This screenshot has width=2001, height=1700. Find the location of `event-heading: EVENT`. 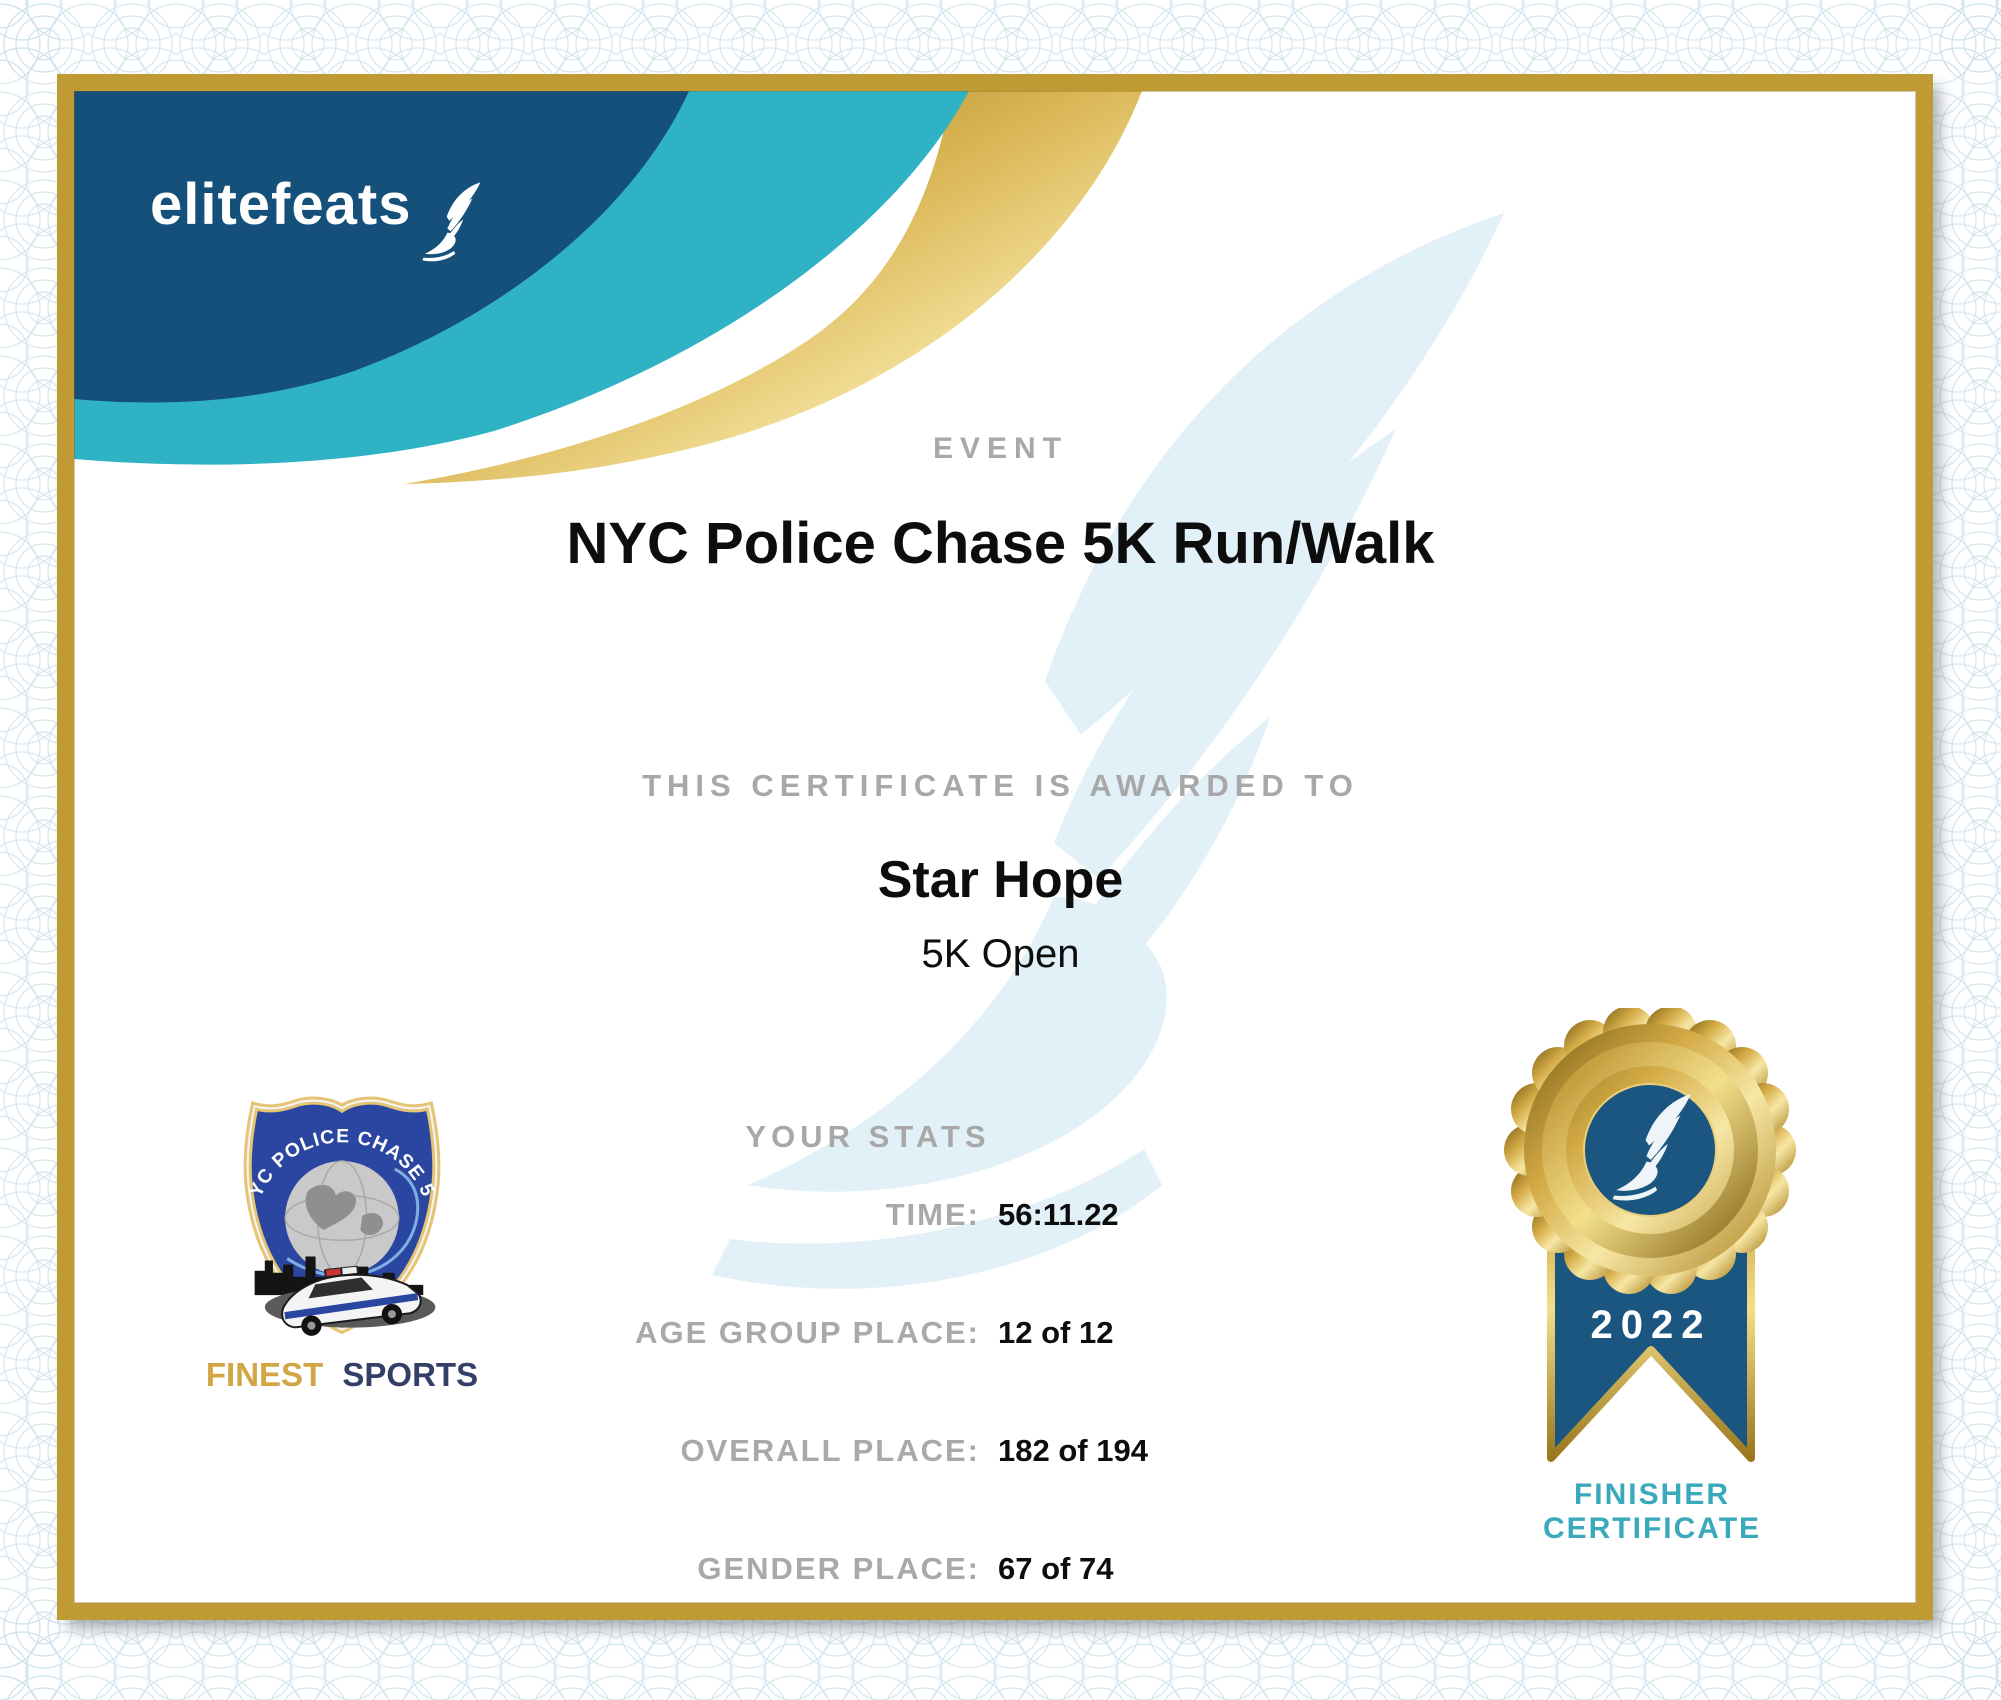

event-heading: EVENT is located at coordinates (1000, 448).